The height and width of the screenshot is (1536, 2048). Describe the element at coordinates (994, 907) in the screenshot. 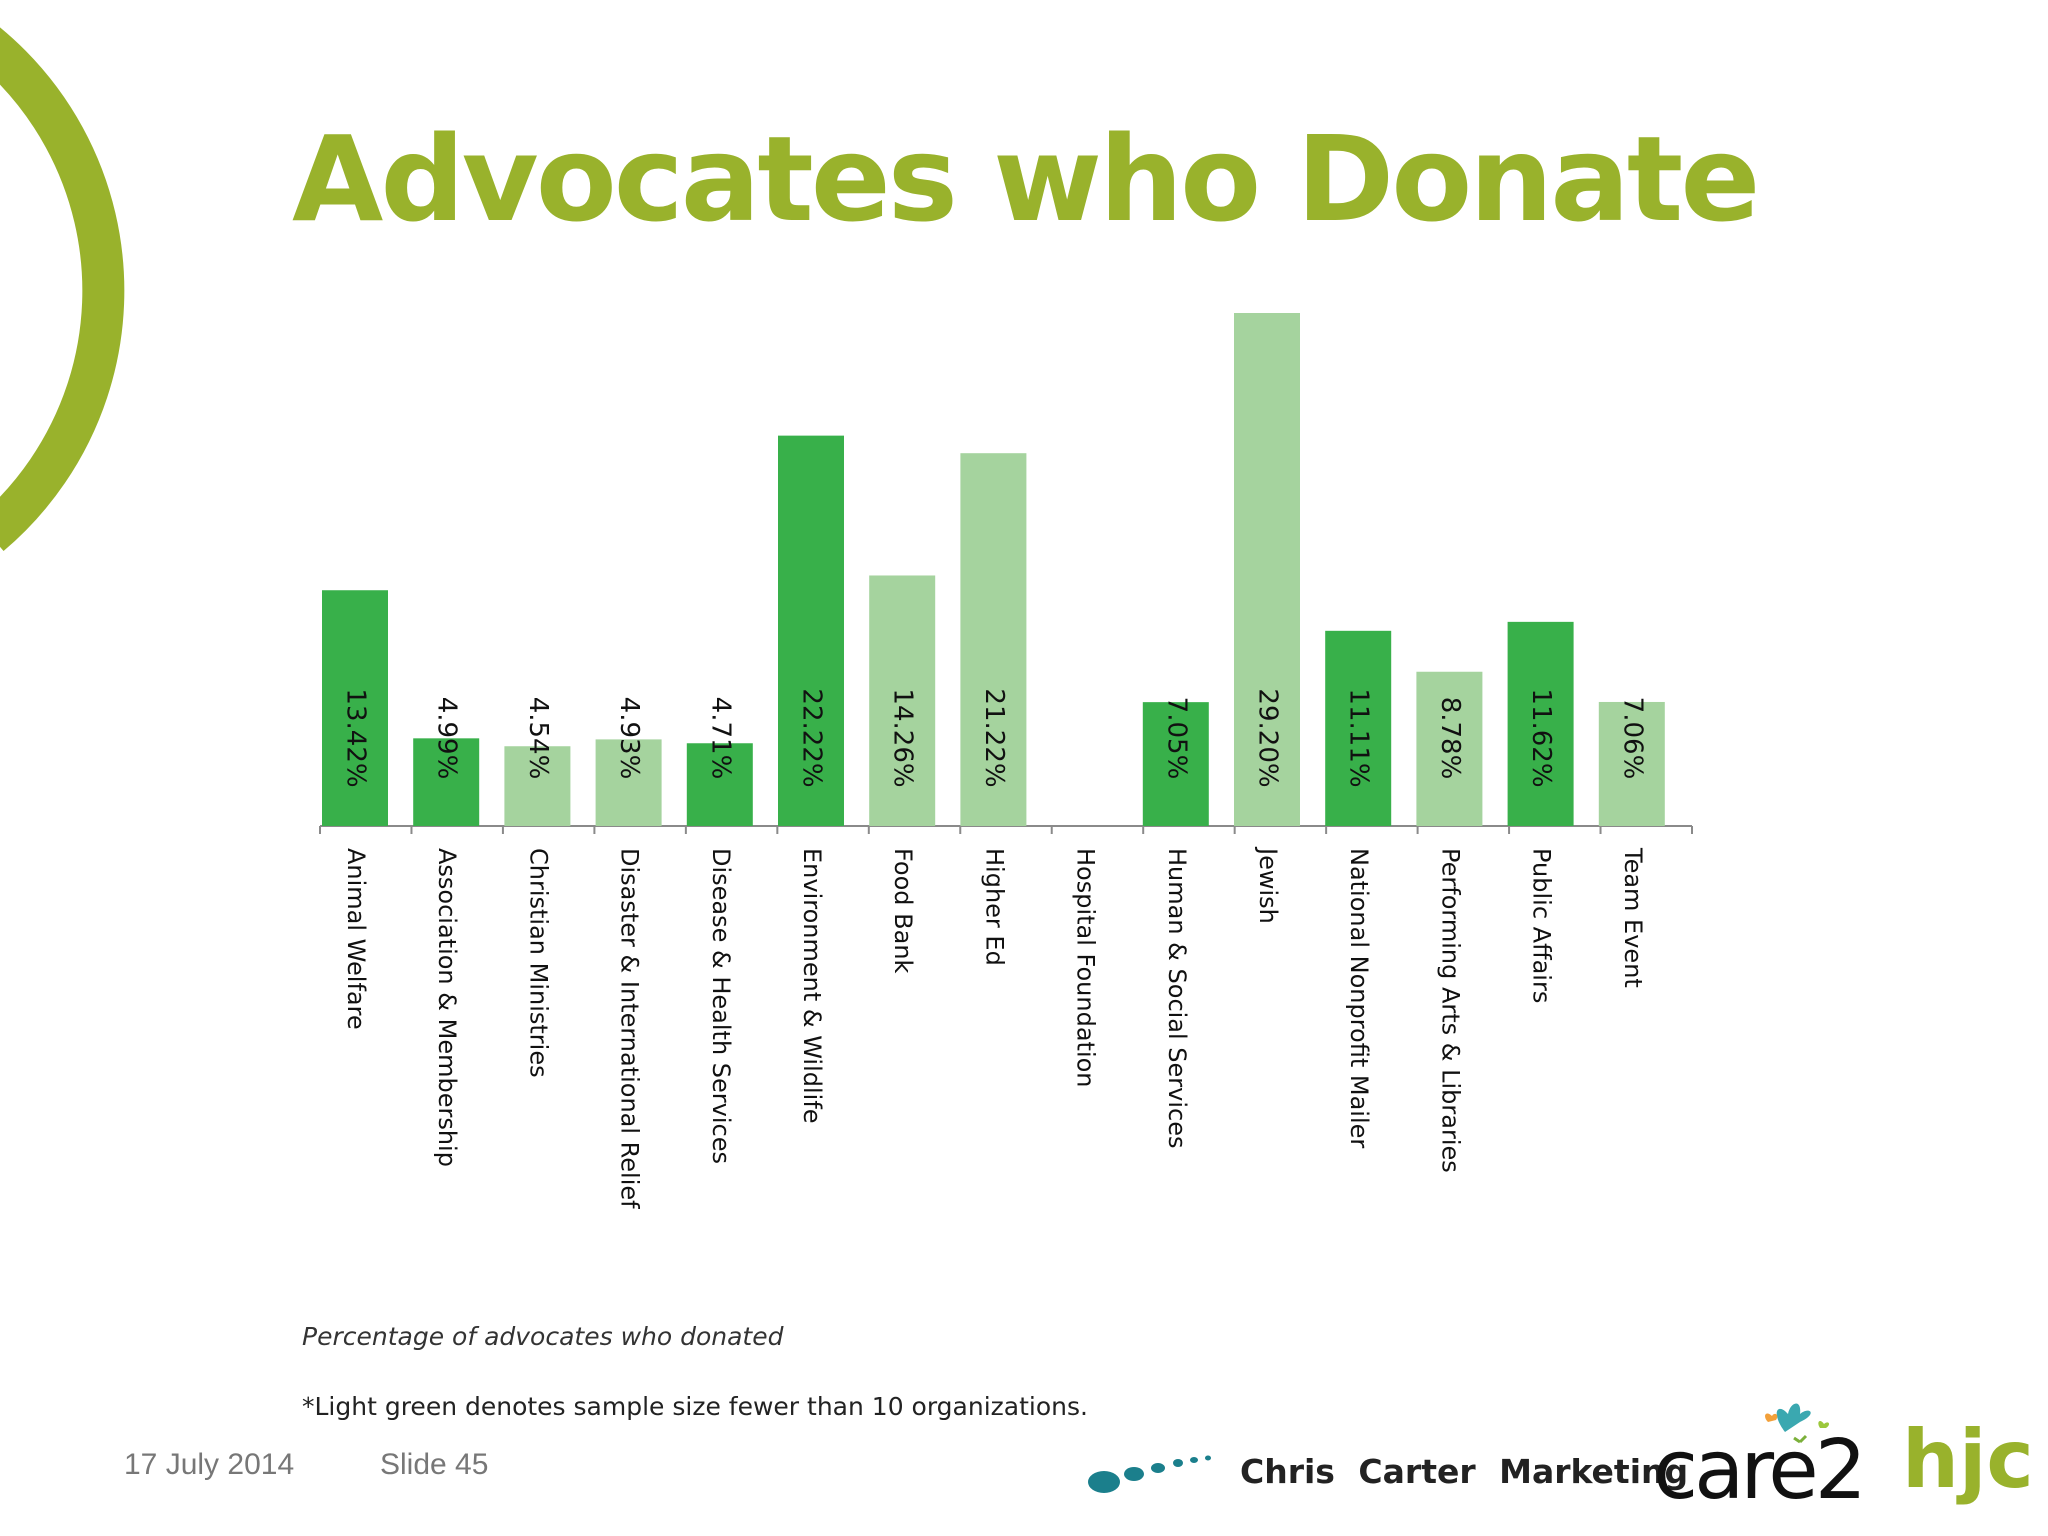

I see `x-tick-label: Higher Ed` at that location.